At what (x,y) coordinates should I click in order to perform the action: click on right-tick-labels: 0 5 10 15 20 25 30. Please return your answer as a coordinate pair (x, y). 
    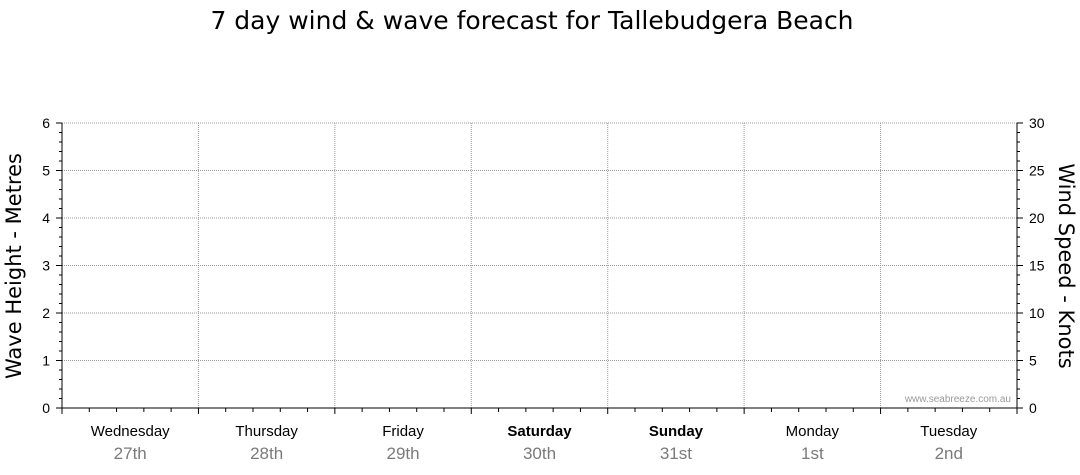
    Looking at the image, I should click on (1037, 265).